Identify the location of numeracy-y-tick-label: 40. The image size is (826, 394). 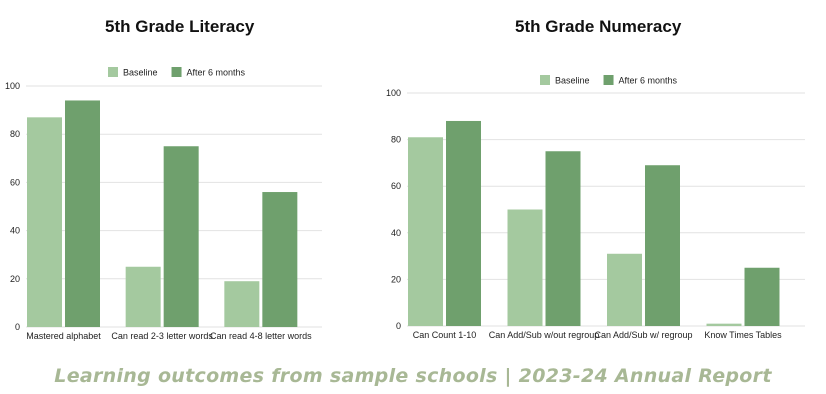
(396, 233).